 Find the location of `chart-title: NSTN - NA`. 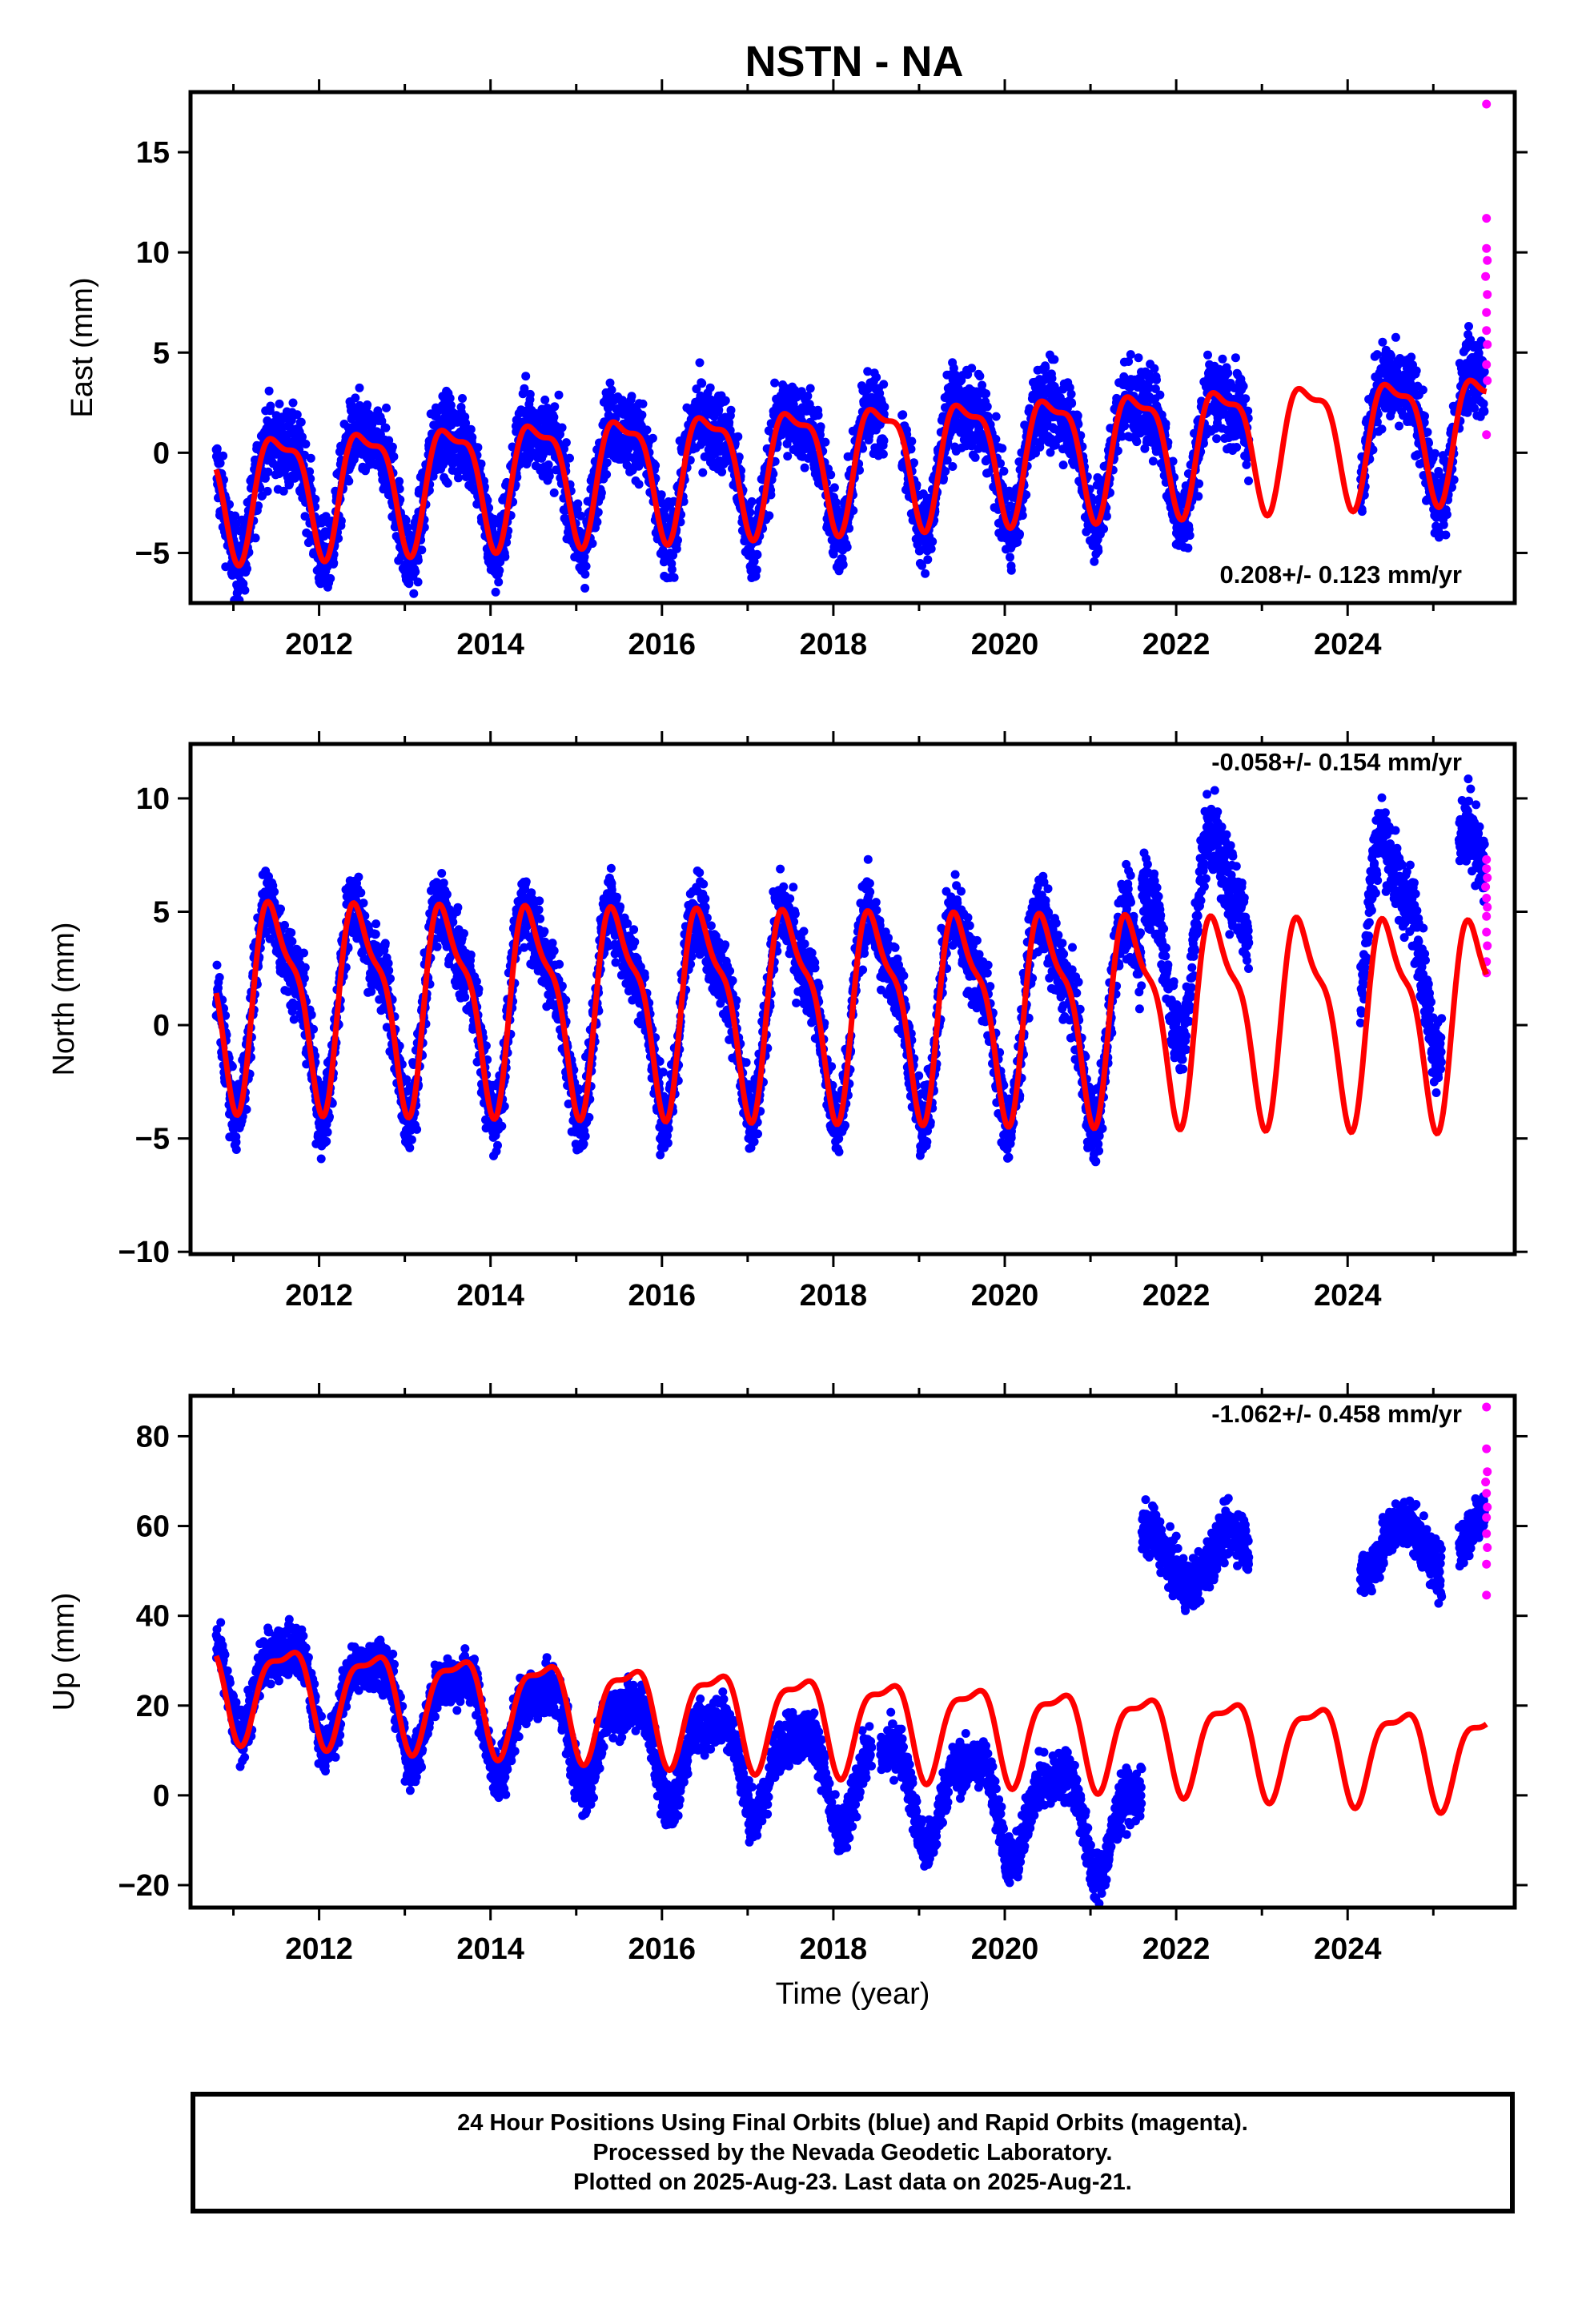

chart-title: NSTN - NA is located at coordinates (854, 62).